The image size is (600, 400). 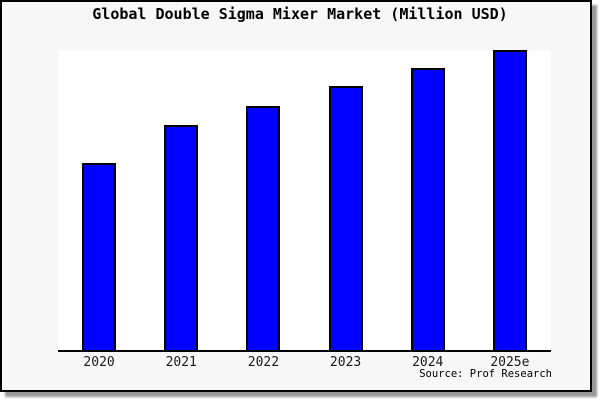 I want to click on bar-2020, so click(x=99, y=256).